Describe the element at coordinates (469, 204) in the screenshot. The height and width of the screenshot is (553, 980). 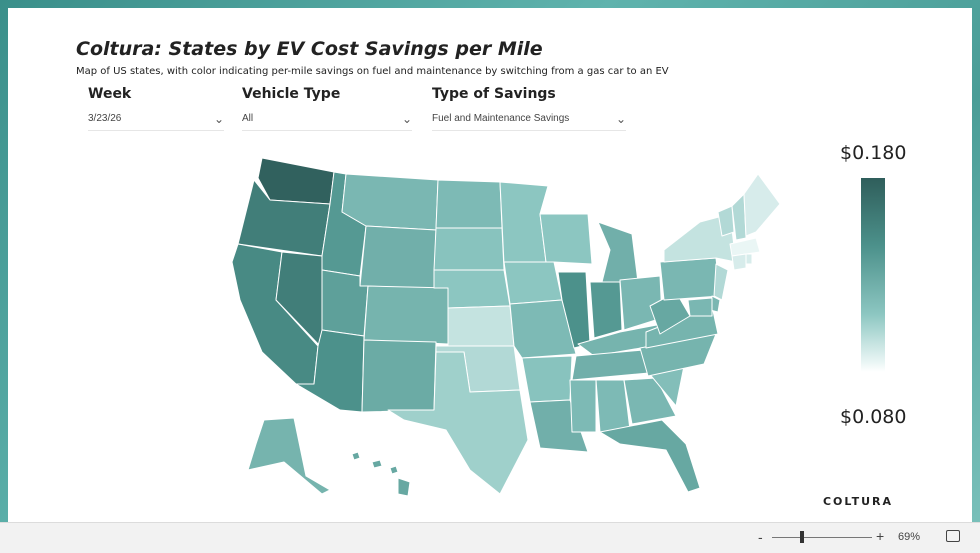
I see `state-nd` at that location.